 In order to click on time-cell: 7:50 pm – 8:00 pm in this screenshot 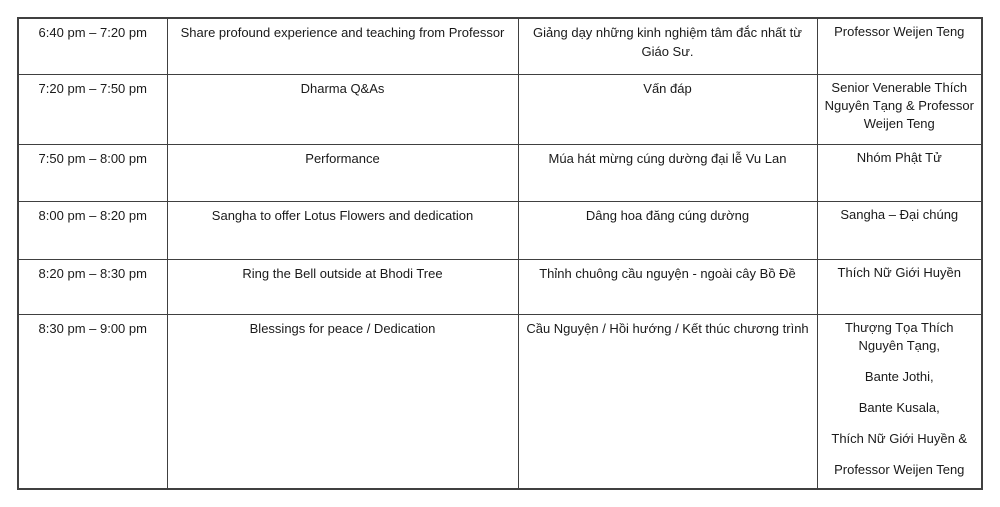, I will do `click(92, 172)`.